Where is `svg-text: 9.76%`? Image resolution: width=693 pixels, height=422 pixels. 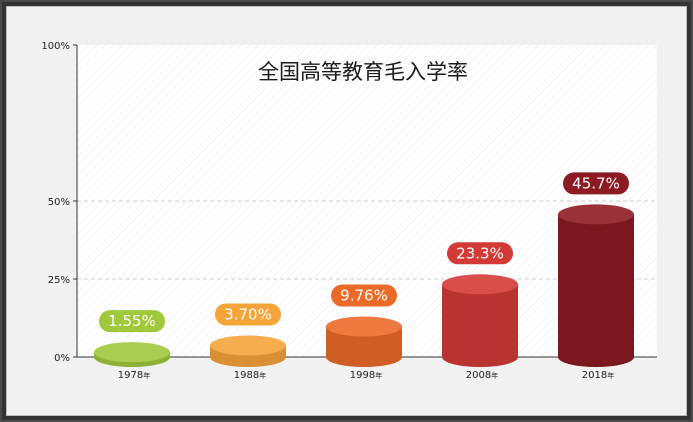 svg-text: 9.76% is located at coordinates (364, 296).